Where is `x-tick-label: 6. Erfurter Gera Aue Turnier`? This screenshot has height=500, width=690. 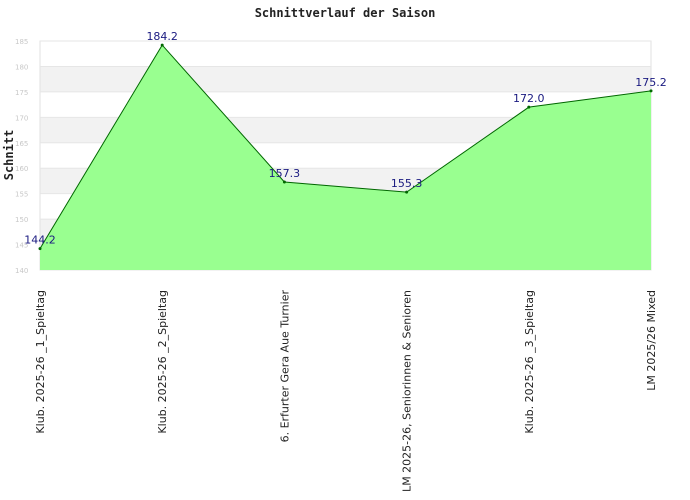 x-tick-label: 6. Erfurter Gera Aue Turnier is located at coordinates (284, 366).